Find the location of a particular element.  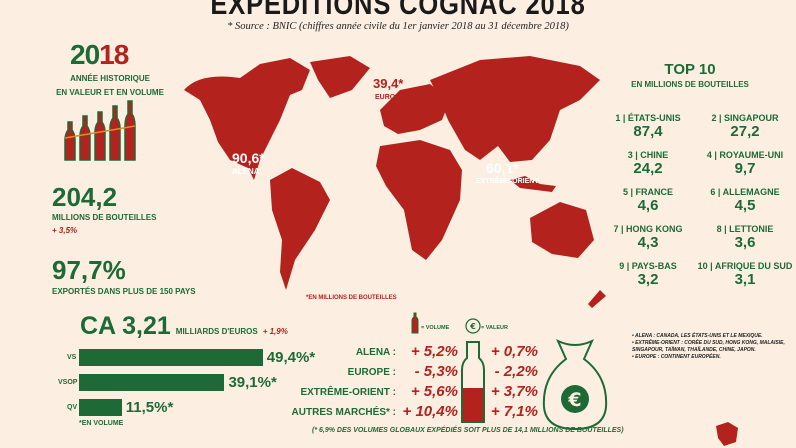

top10-item: 10 | AFRIQUE DU SUD 3,1 is located at coordinates (745, 274).